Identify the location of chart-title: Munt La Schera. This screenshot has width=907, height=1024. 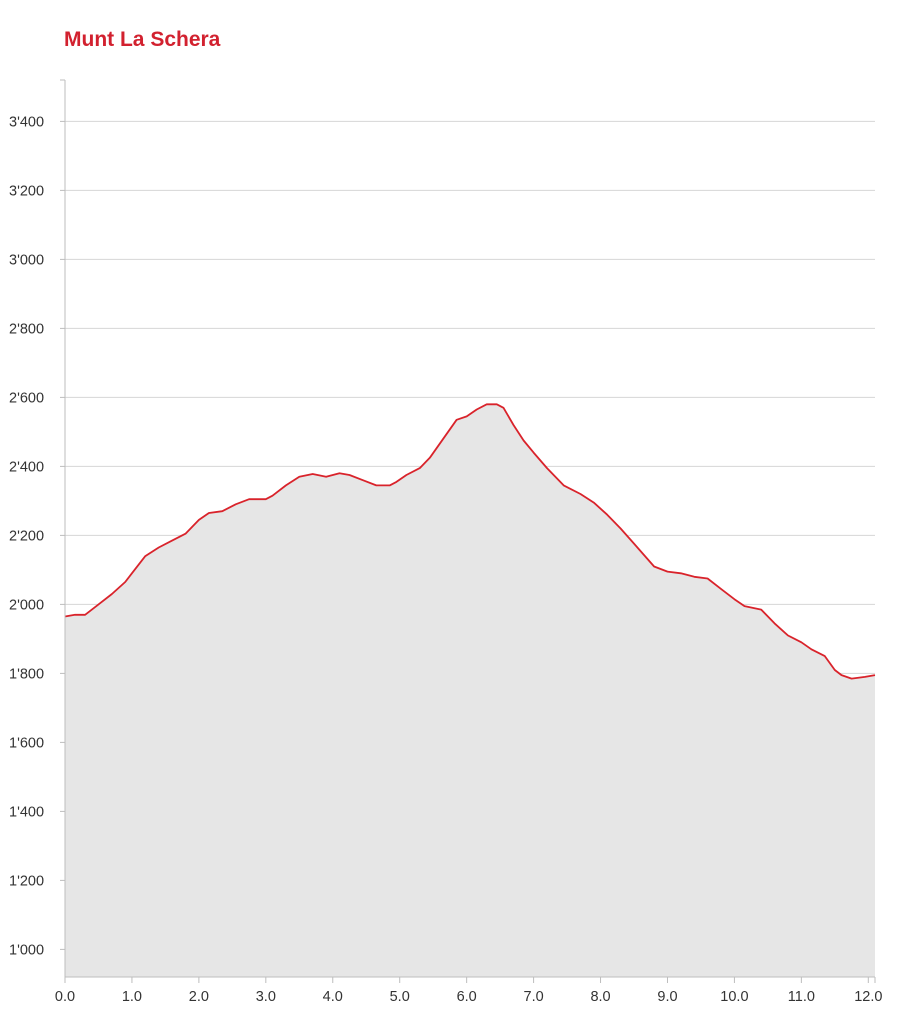
(142, 39).